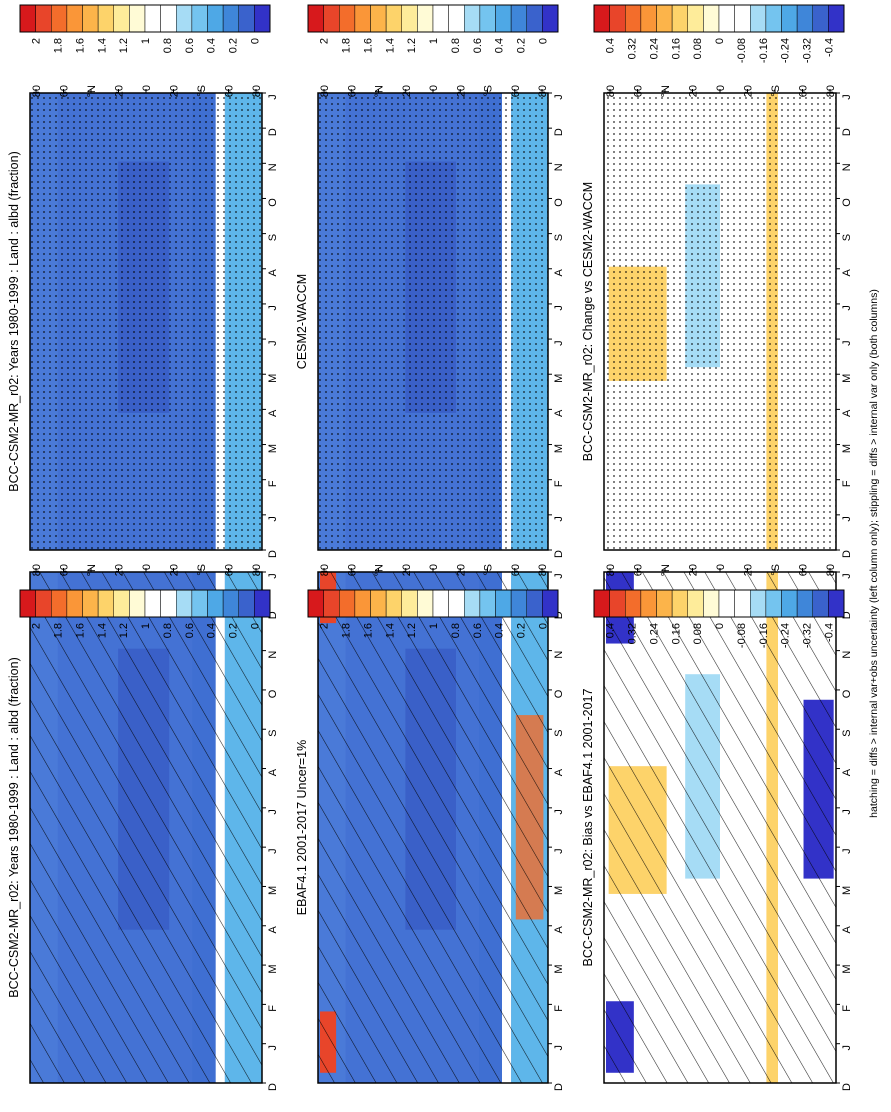 This screenshot has height=1112, width=891. What do you see at coordinates (654, 48) in the screenshot?
I see `colorbar-label: 0.24` at bounding box center [654, 48].